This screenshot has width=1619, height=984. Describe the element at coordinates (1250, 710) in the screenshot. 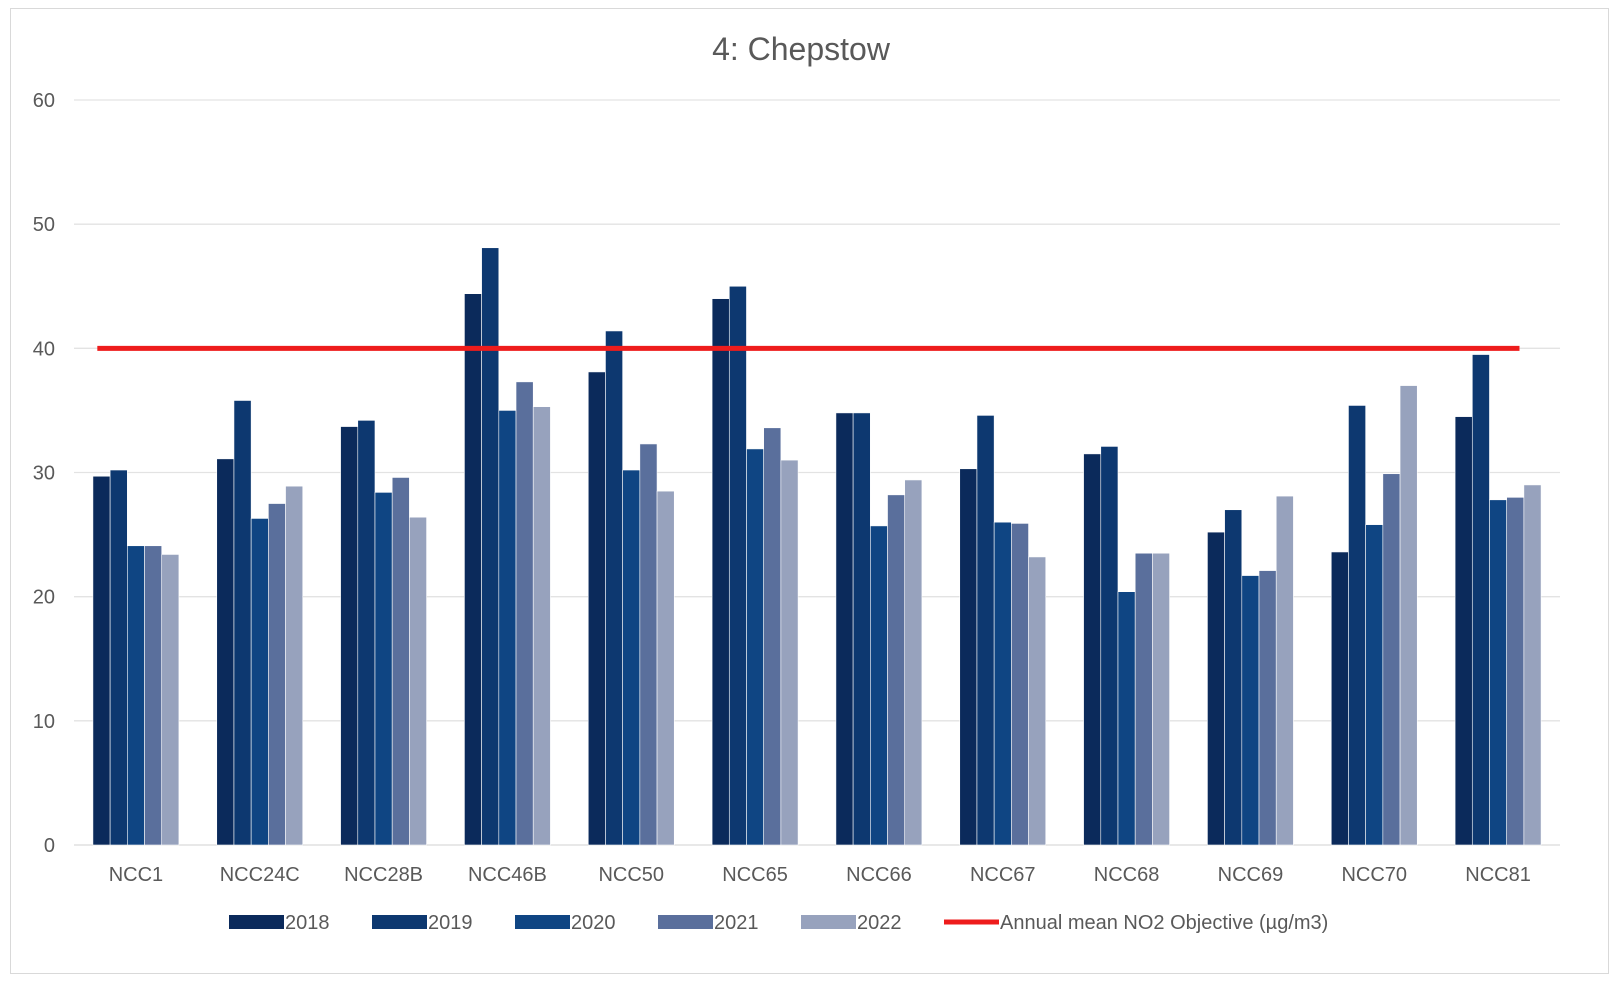

I see `bar-2020-NCC69` at that location.